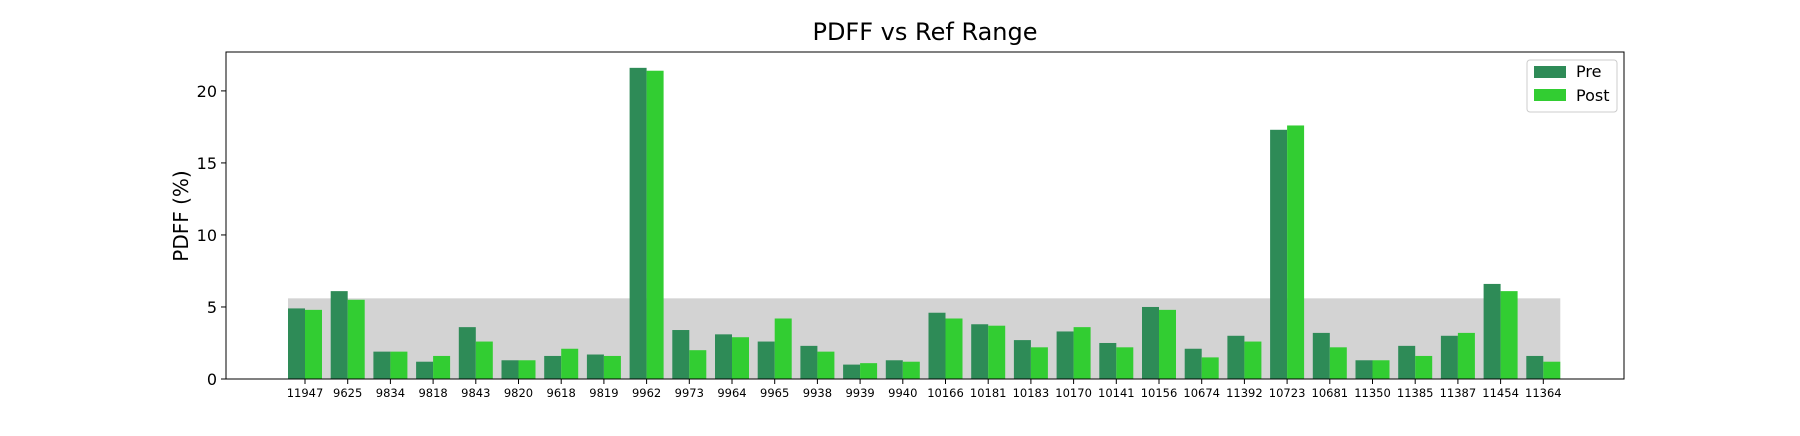  What do you see at coordinates (1073, 393) in the screenshot?
I see `x-tick-label: 10170` at bounding box center [1073, 393].